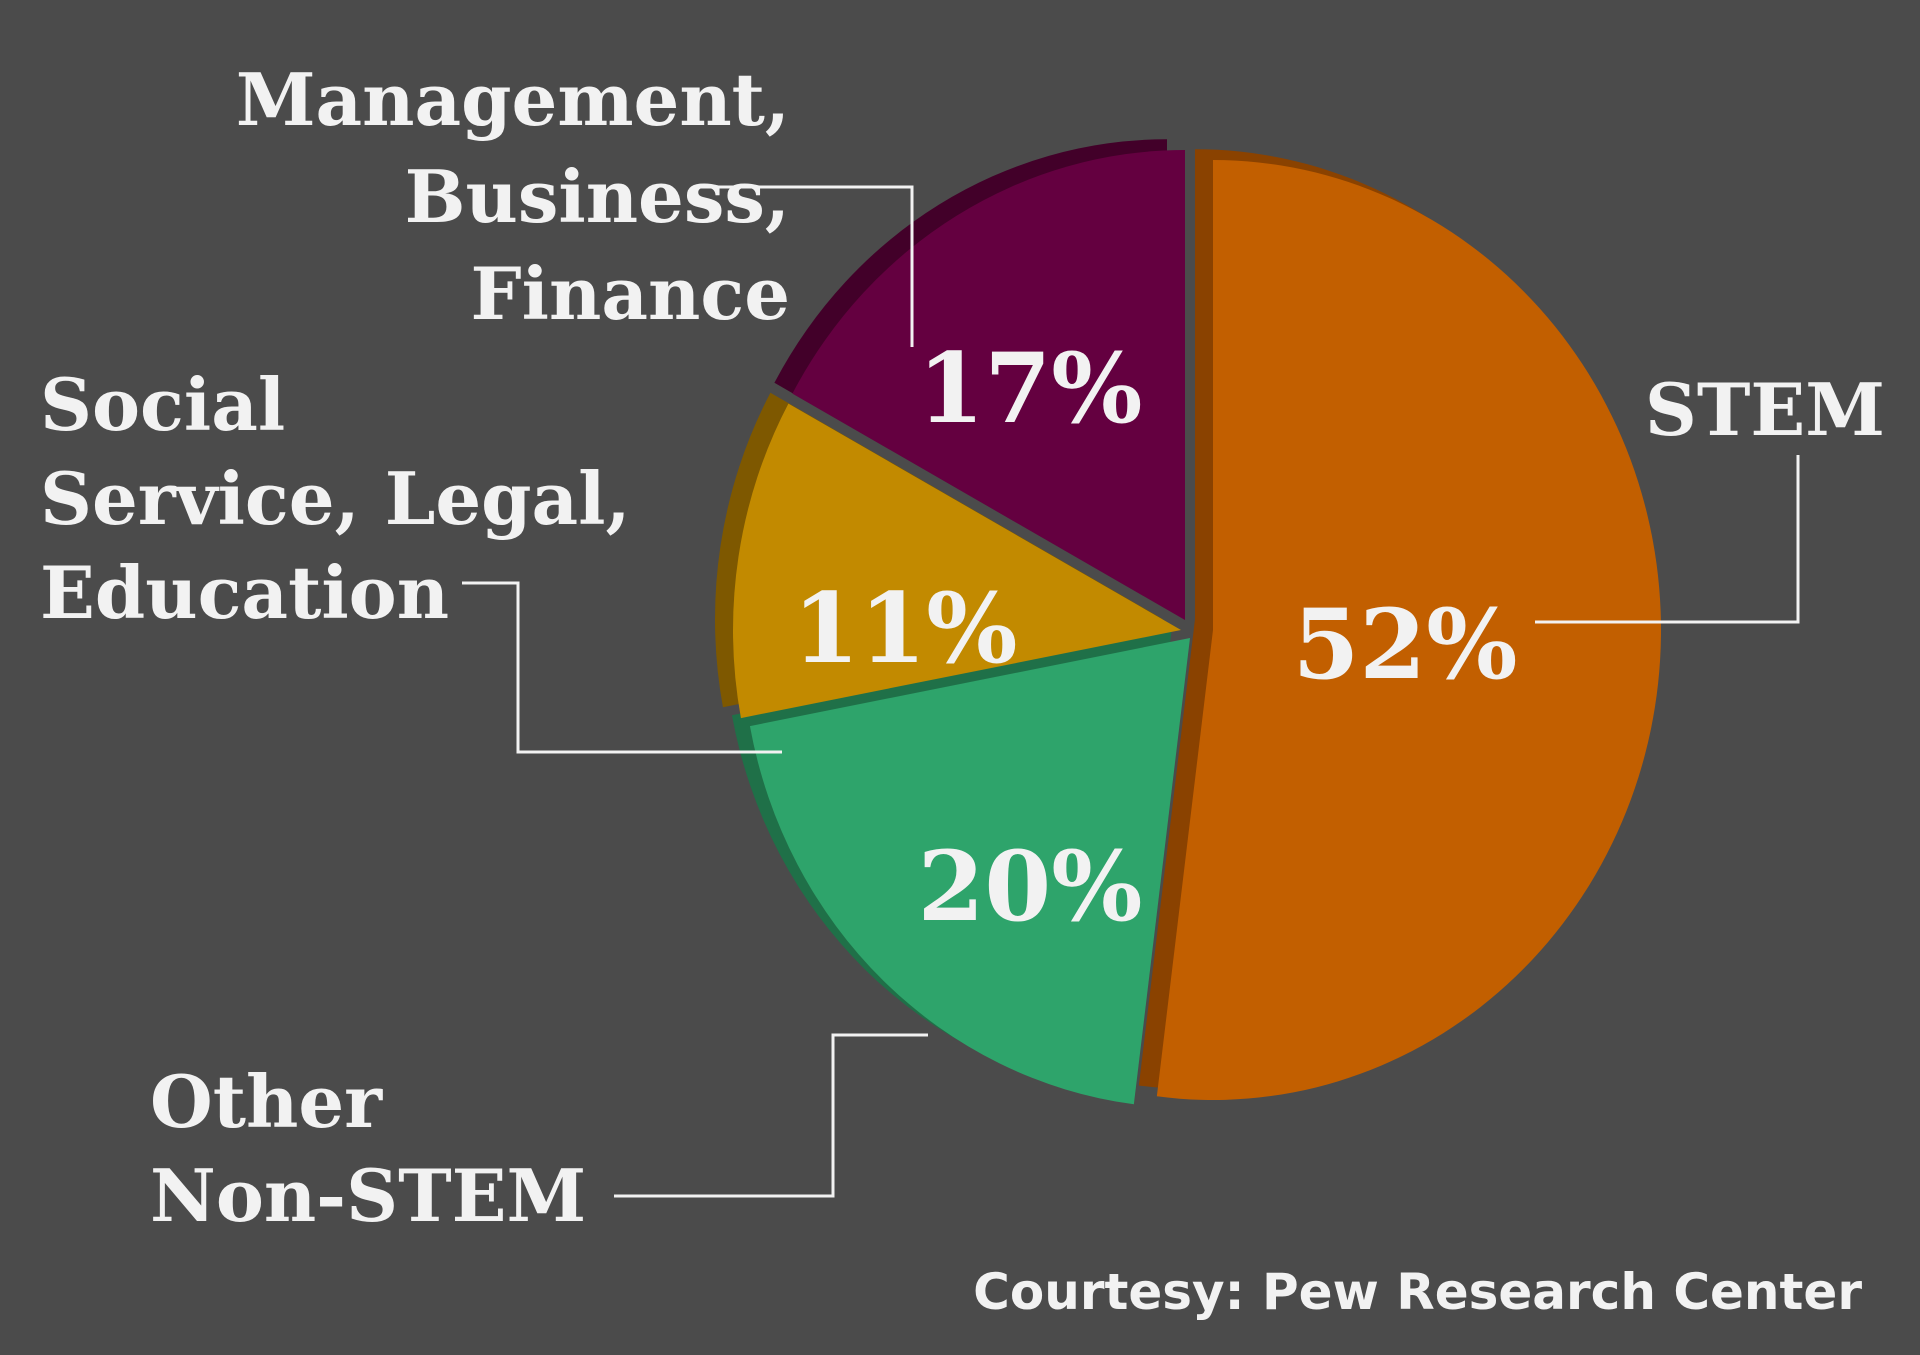  I want to click on source-note: Courtesy: Pew Research Center, so click(1417, 1292).